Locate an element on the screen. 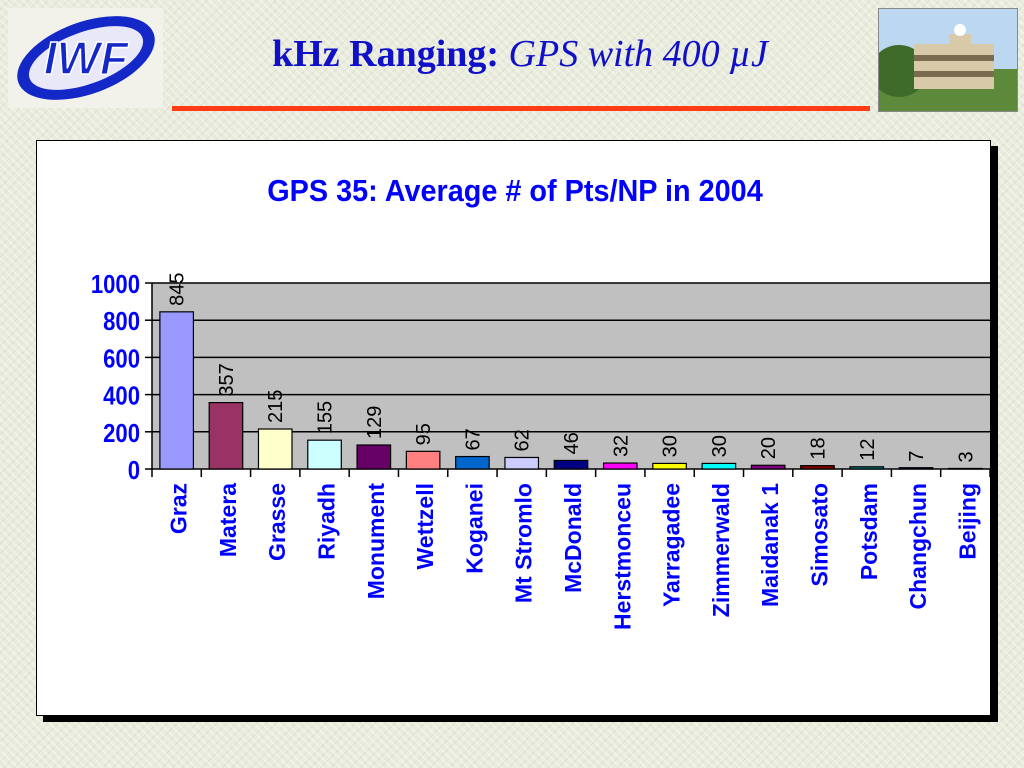 This screenshot has height=768, width=1024. y-tick-label: 600 is located at coordinates (121, 359).